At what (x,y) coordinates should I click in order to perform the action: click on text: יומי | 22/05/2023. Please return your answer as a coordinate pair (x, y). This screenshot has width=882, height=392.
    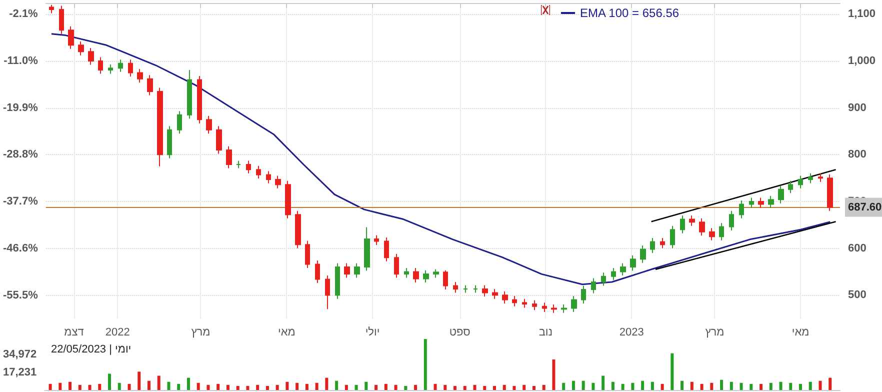
    Looking at the image, I should click on (91, 350).